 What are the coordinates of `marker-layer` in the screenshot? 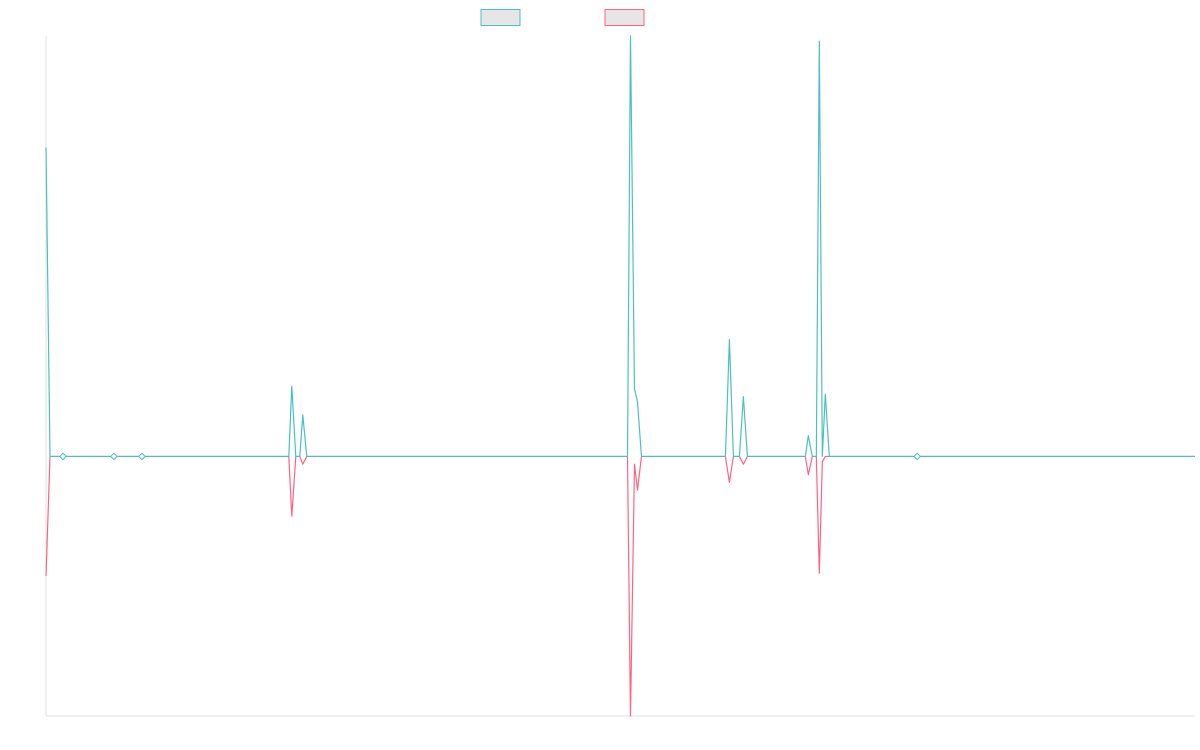 It's located at (490, 456).